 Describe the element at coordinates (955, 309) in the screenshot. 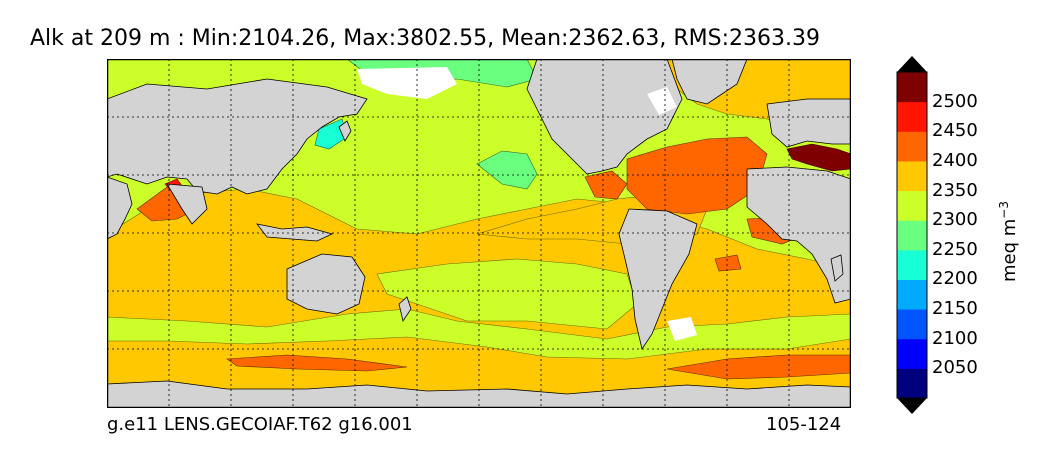

I see `colorbar-tick-label: 2150` at that location.